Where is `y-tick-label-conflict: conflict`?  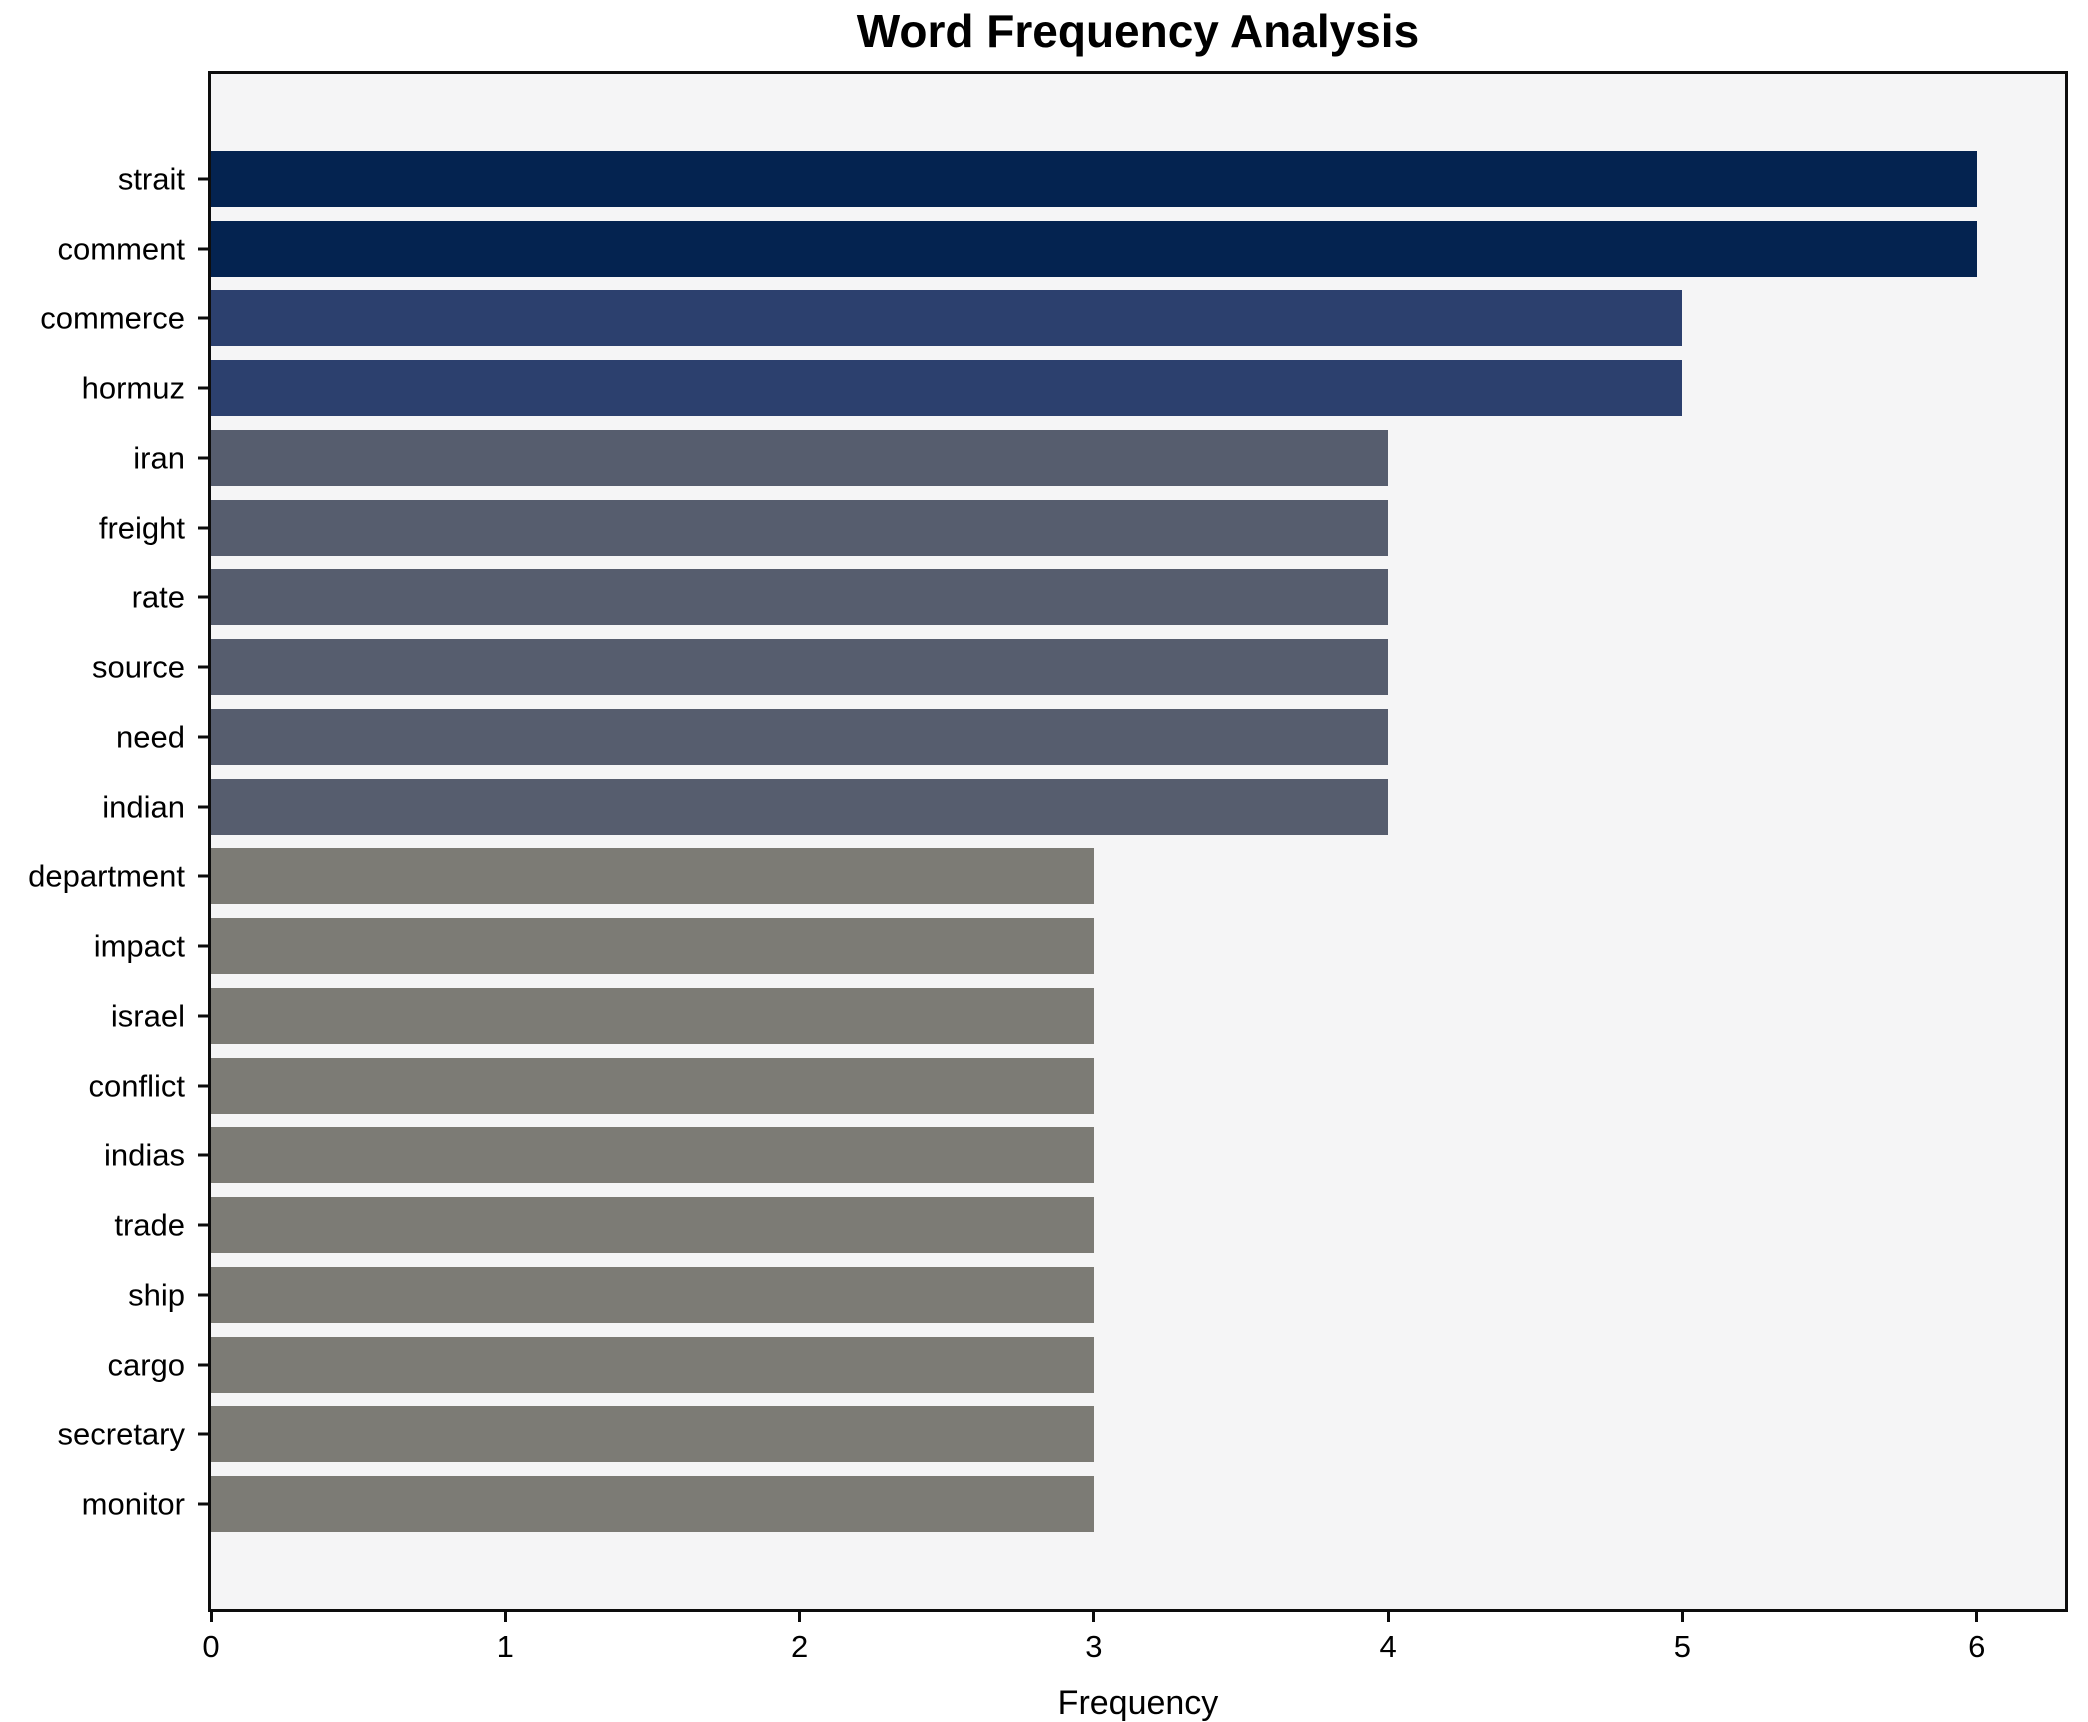
y-tick-label-conflict: conflict is located at coordinates (136, 1086).